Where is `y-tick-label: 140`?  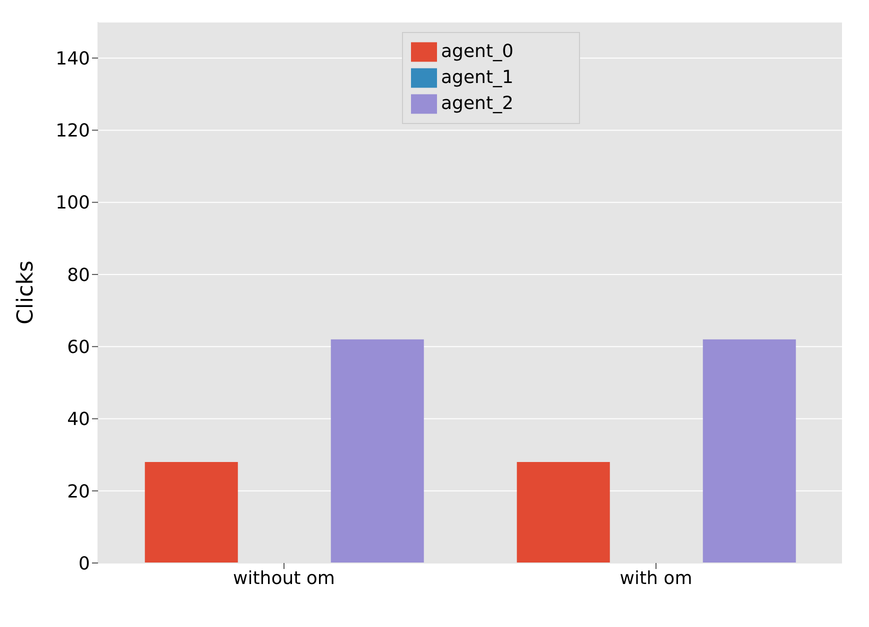 y-tick-label: 140 is located at coordinates (73, 59).